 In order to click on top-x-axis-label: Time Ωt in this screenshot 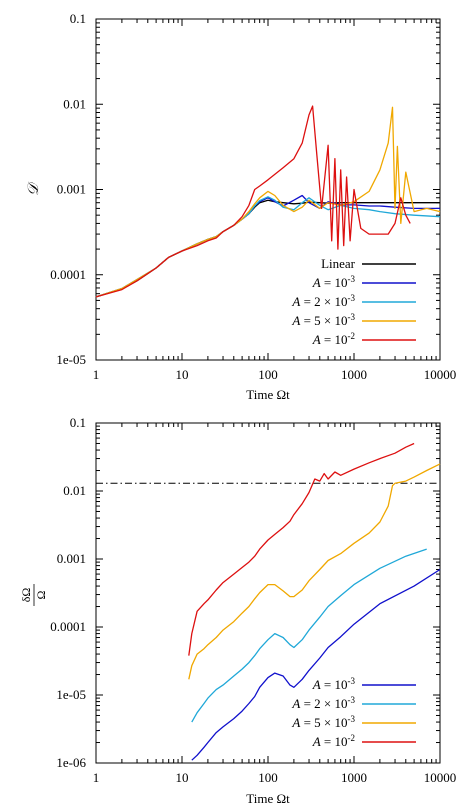, I will do `click(268, 394)`.